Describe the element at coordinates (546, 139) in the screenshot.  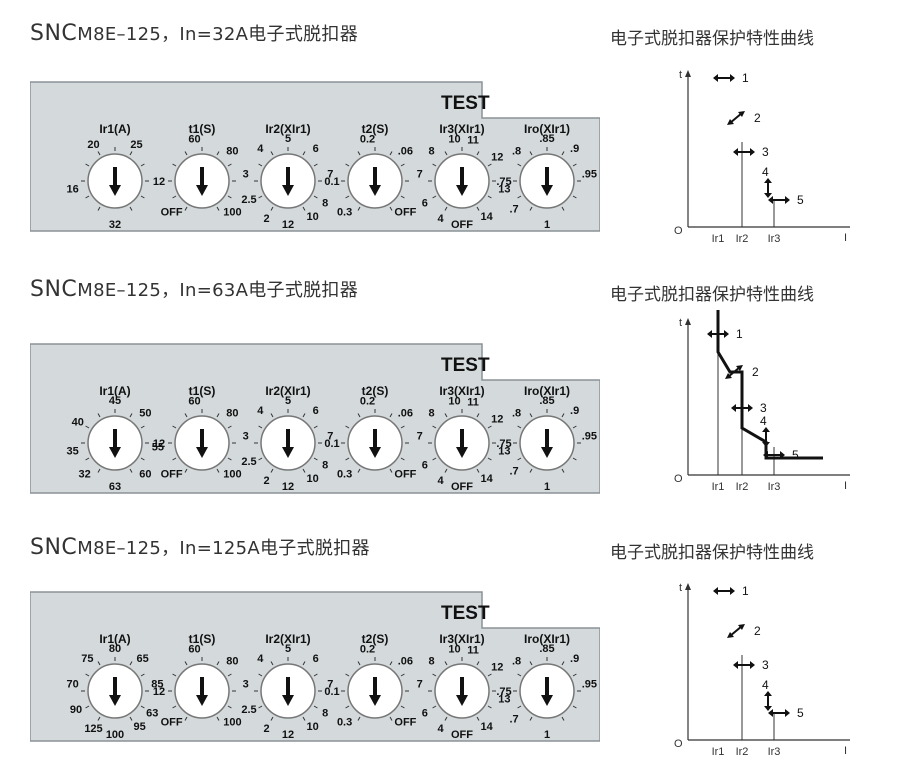
I see `dial-mark-label: .85` at that location.